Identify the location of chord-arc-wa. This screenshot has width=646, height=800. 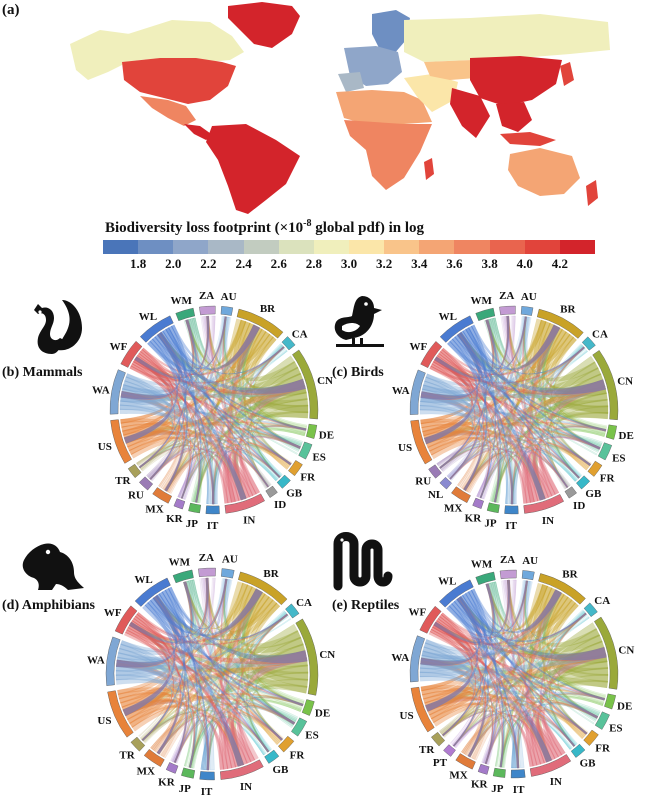
(113, 661).